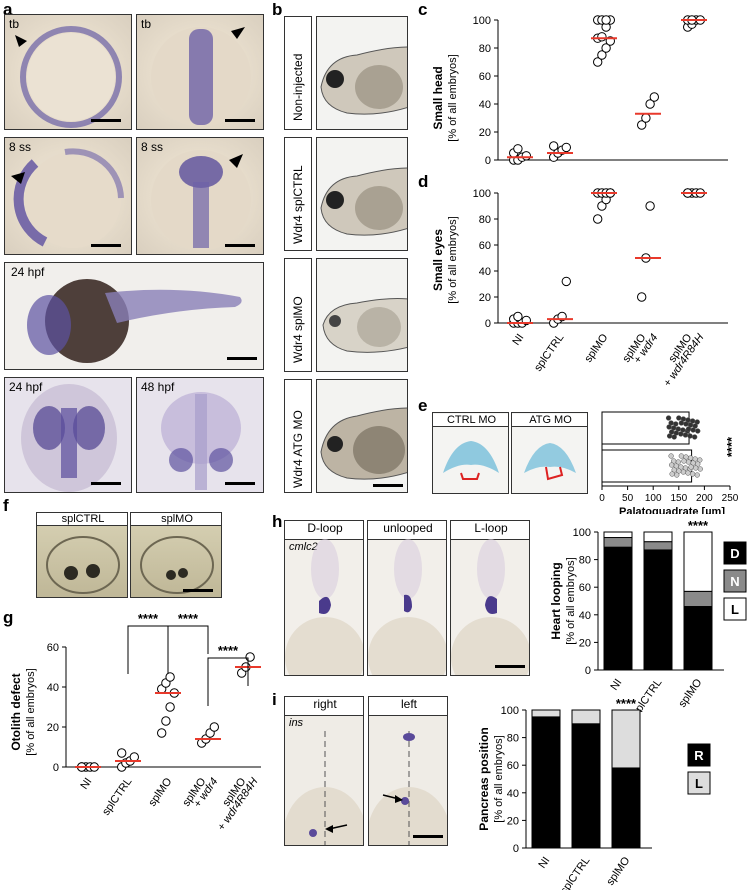 The height and width of the screenshot is (894, 750). What do you see at coordinates (408, 771) in the screenshot?
I see `panel-i-image-left: left` at bounding box center [408, 771].